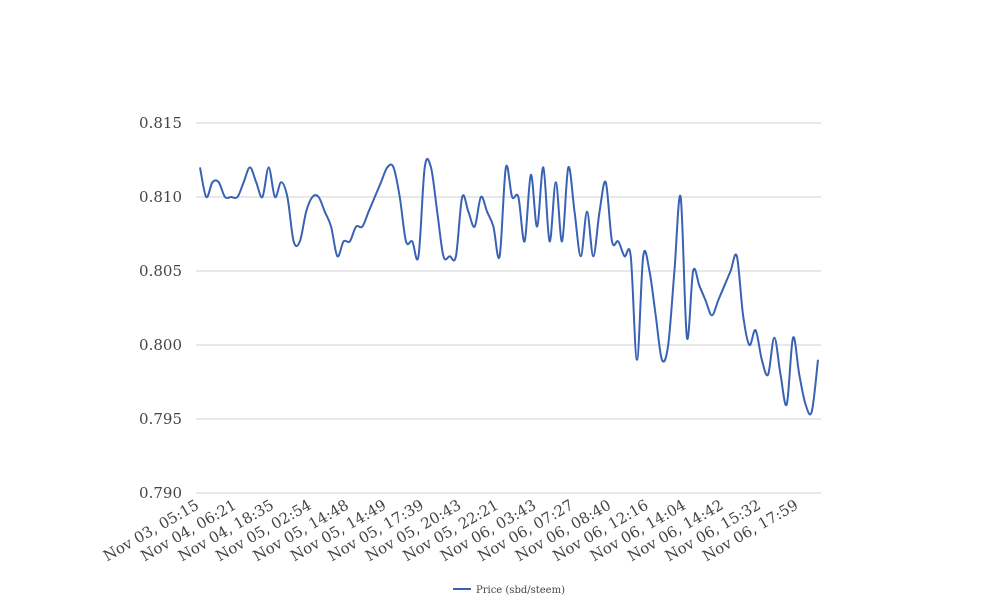  What do you see at coordinates (520, 590) in the screenshot?
I see `legend-label: Price (sbd/steem)` at bounding box center [520, 590].